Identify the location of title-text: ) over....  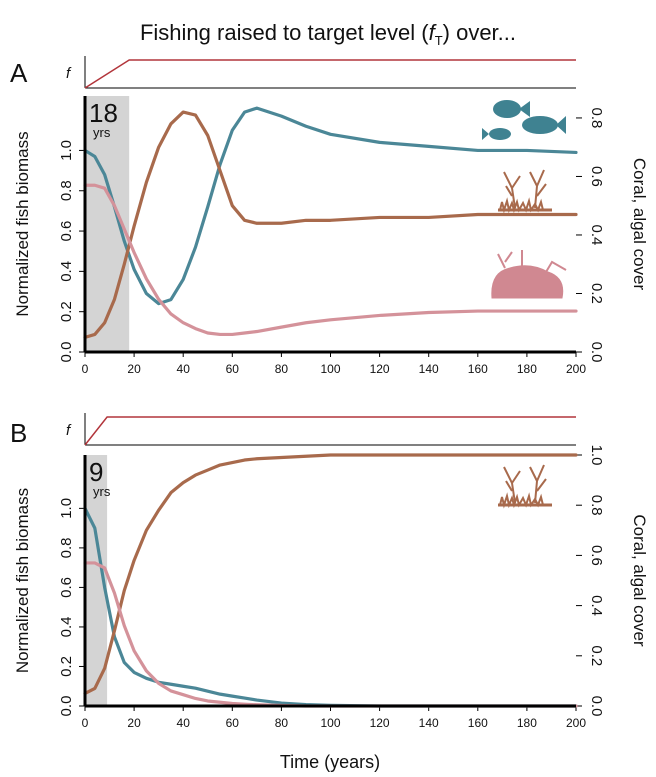
(479, 32).